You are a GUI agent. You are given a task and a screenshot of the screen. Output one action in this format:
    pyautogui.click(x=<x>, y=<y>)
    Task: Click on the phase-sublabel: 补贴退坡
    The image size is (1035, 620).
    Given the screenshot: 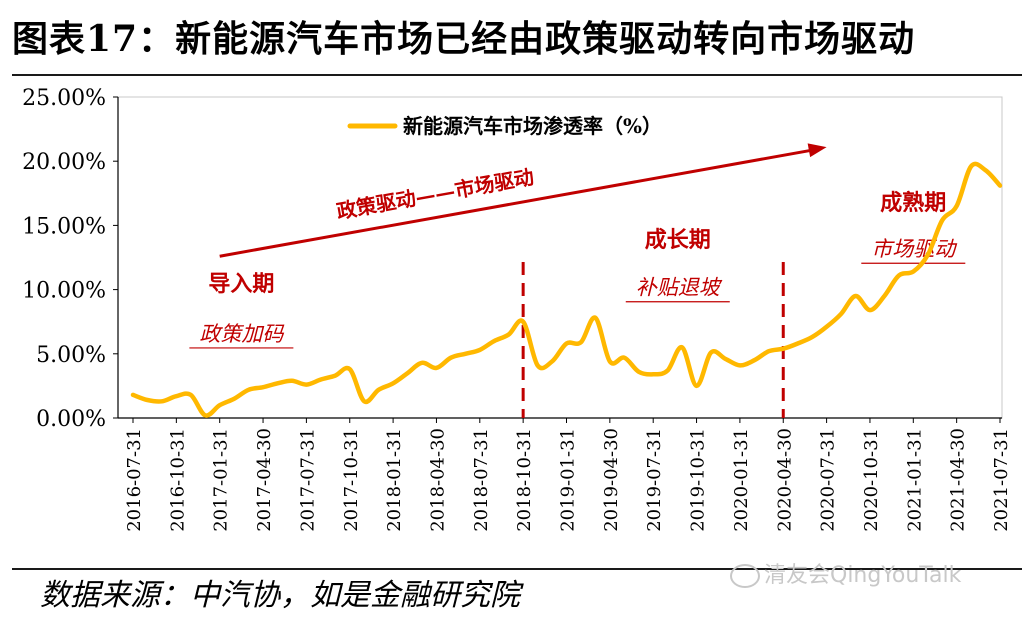 What is the action you would take?
    pyautogui.click(x=679, y=288)
    